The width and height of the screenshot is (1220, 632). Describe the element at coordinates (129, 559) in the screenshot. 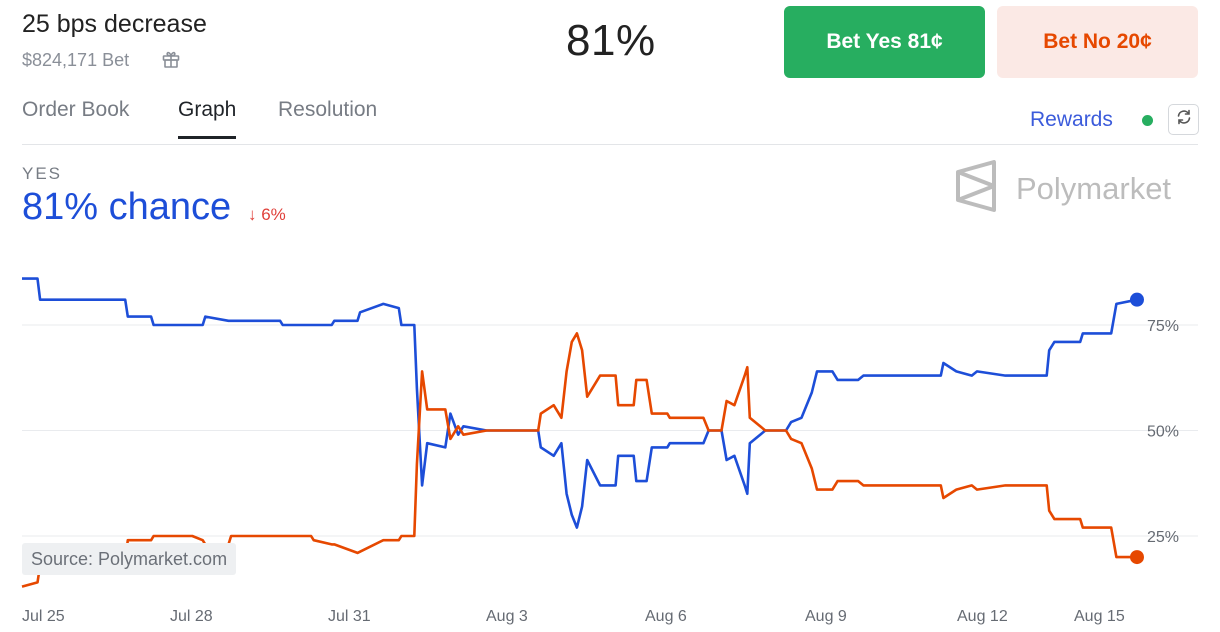

I see `source-label: Source: Polymarket.com` at that location.